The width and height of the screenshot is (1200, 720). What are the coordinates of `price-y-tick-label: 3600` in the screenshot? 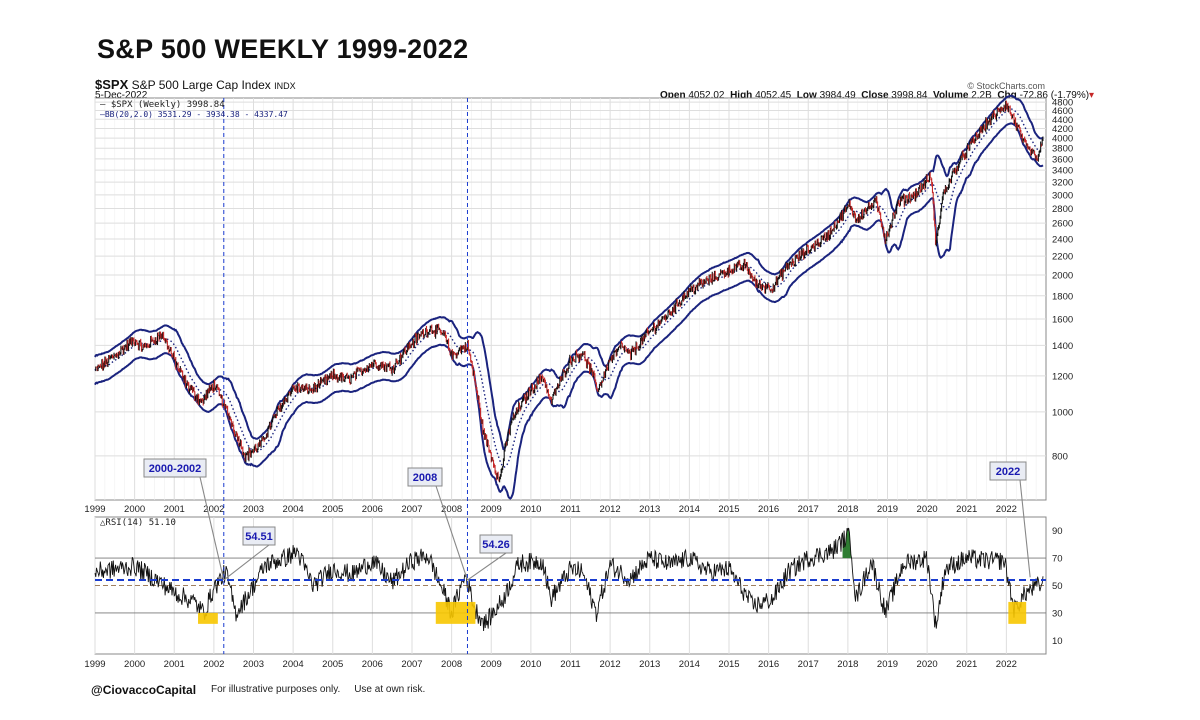 It's located at (1062, 159).